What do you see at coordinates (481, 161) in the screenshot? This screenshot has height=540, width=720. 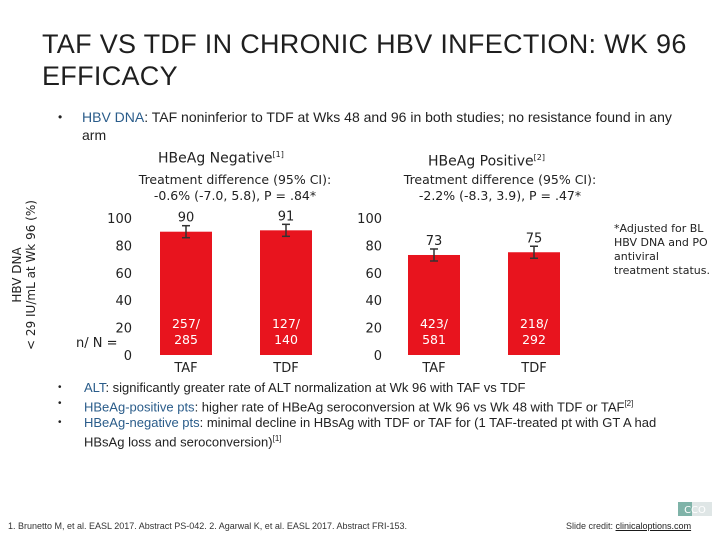 I see `heading-positive-text: HBeAg Positive` at bounding box center [481, 161].